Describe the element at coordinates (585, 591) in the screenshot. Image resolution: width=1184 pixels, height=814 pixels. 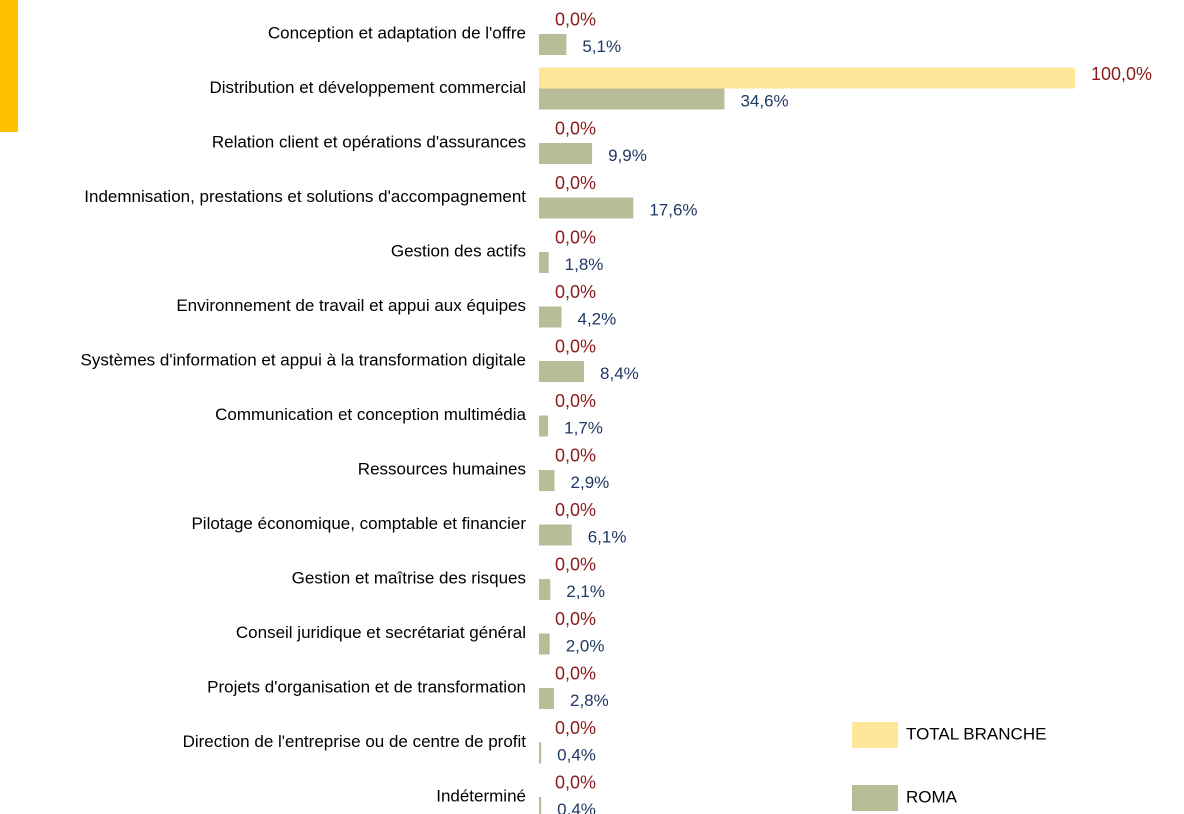
I see `value-label: 2,1%` at that location.